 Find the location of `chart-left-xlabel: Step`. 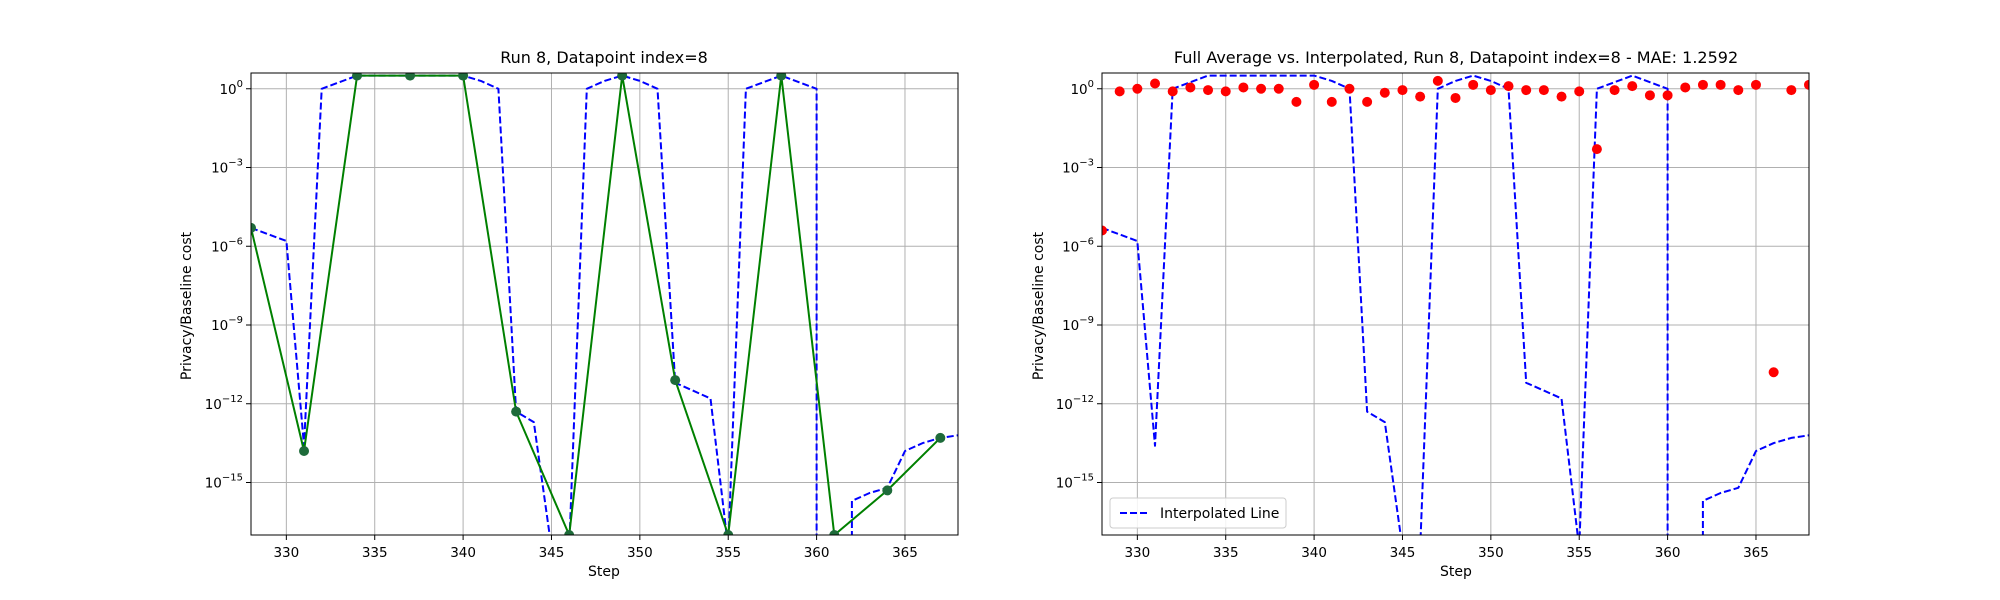

chart-left-xlabel: Step is located at coordinates (604, 572).